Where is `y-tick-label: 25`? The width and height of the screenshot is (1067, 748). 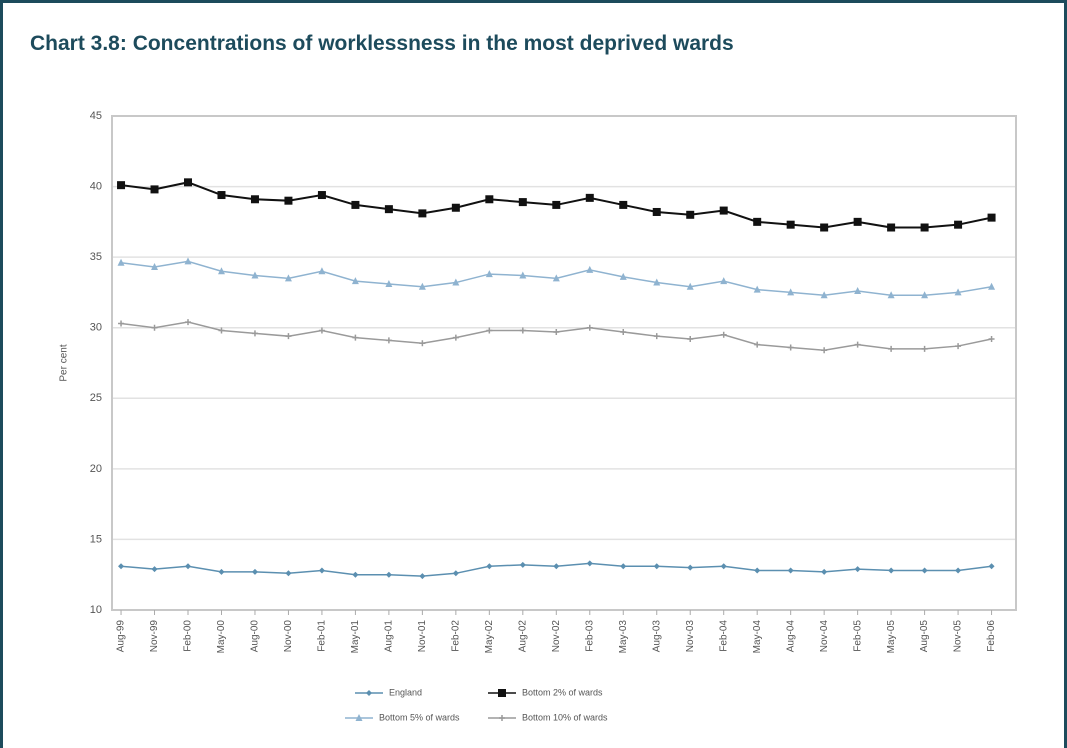 y-tick-label: 25 is located at coordinates (96, 398).